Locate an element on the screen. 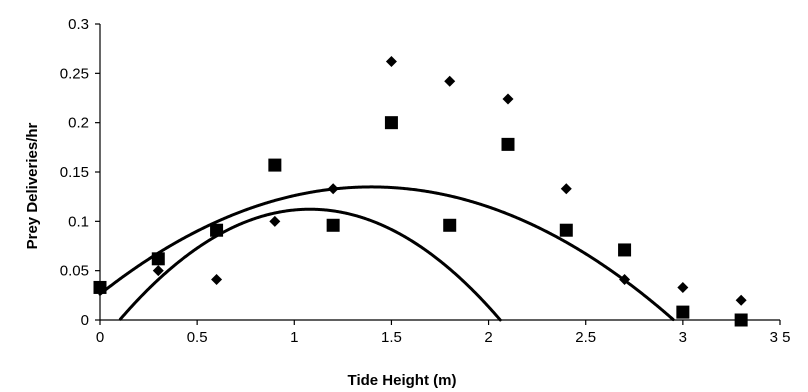 The image size is (808, 392). y-tick-label: 0.3 is located at coordinates (78, 24).